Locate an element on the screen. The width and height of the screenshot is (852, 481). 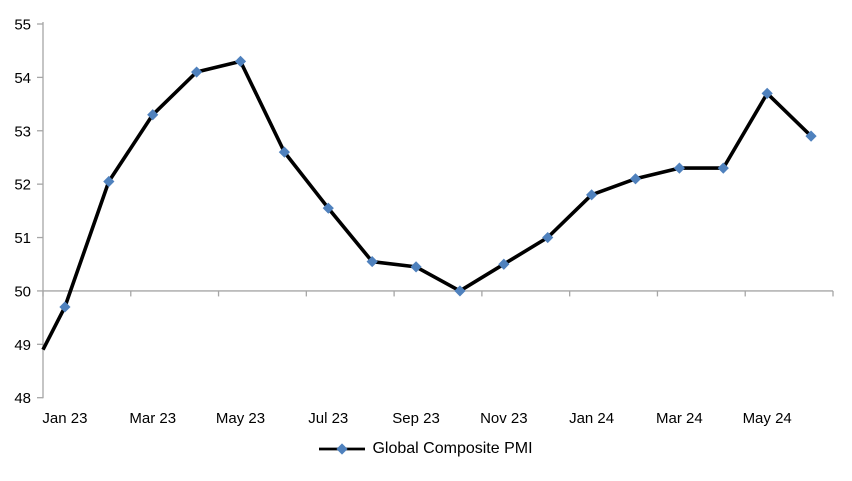
x-axis-label: Jan 24 is located at coordinates (591, 418).